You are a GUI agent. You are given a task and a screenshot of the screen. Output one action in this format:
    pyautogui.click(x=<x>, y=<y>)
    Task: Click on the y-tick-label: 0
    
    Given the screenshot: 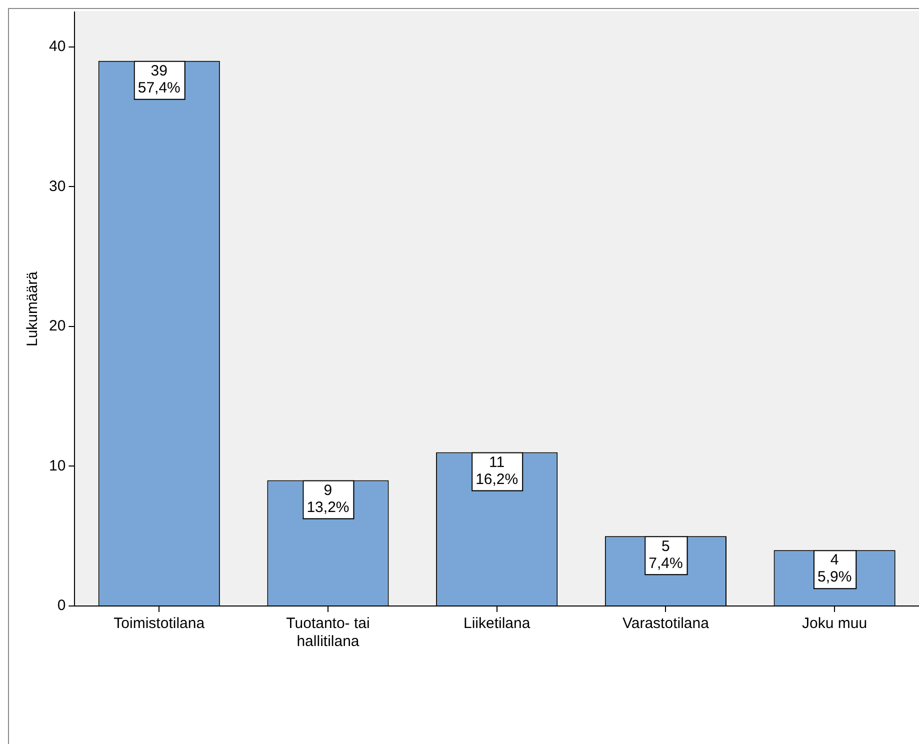 What is the action you would take?
    pyautogui.click(x=61, y=605)
    